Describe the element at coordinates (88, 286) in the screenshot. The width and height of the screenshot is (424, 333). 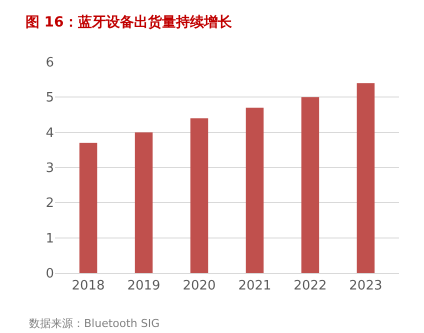
I see `x-tick-label: 2018` at that location.